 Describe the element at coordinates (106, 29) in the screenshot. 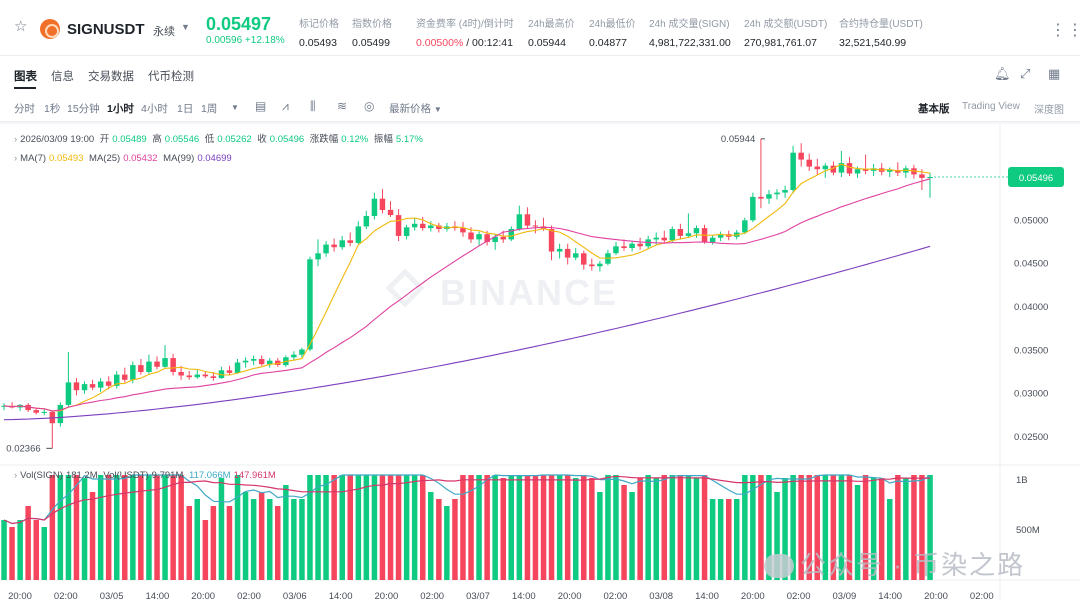

I see `symbol-name: SIGNUSDT` at that location.